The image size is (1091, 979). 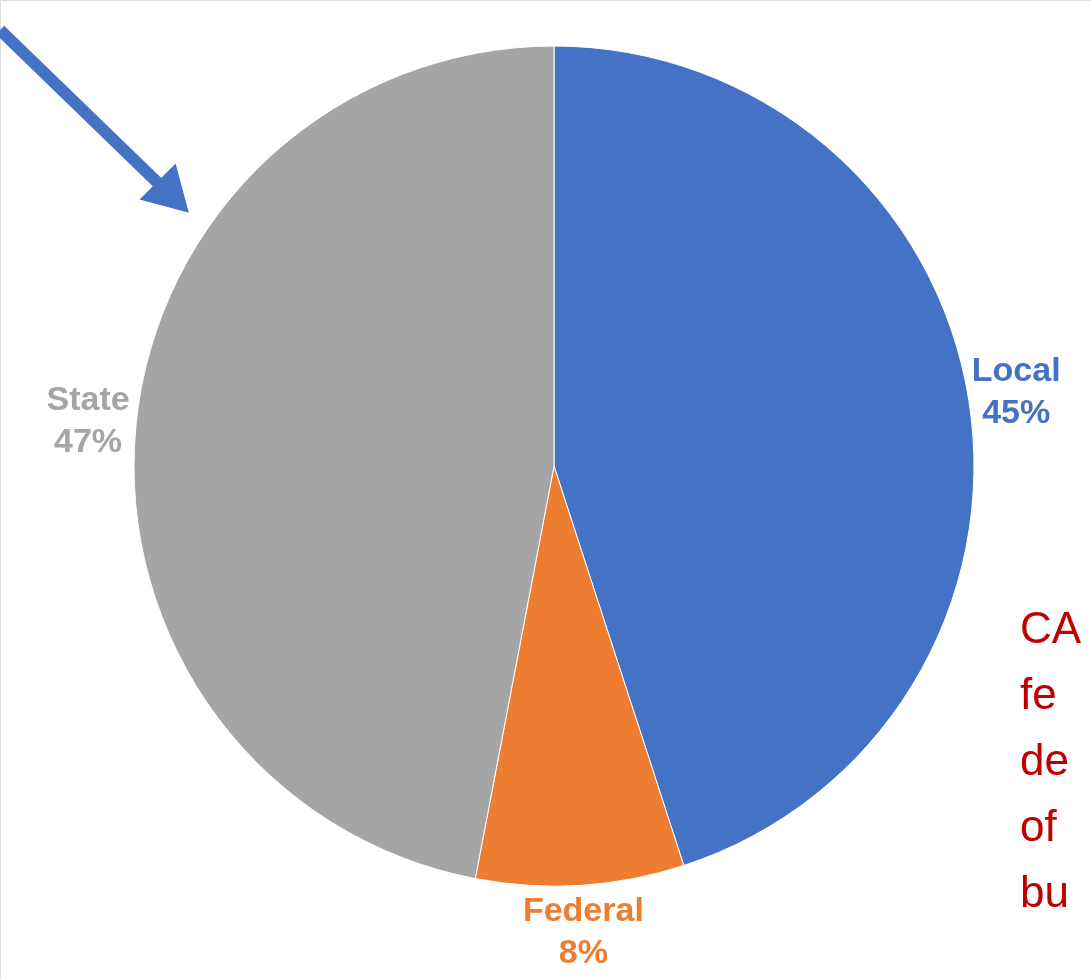 I want to click on text: de, so click(x=1044, y=759).